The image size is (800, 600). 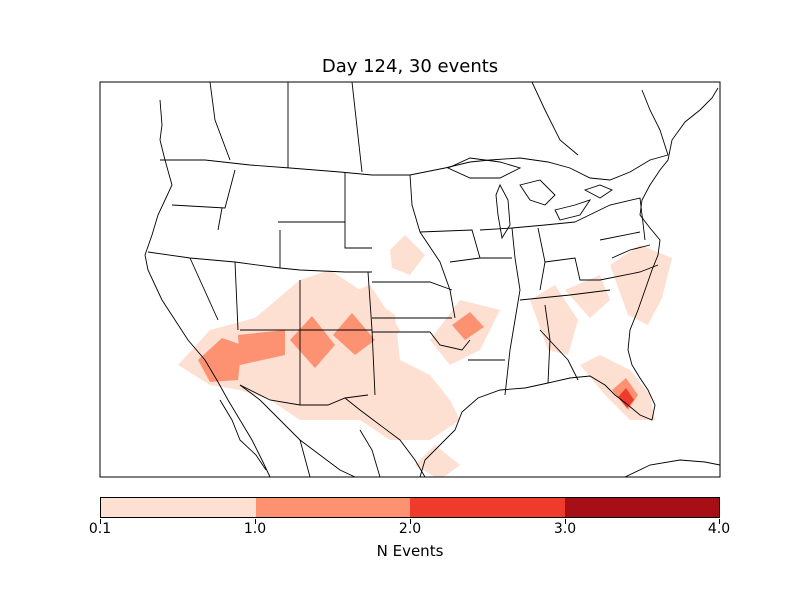 I want to click on colorbar, so click(x=410, y=507).